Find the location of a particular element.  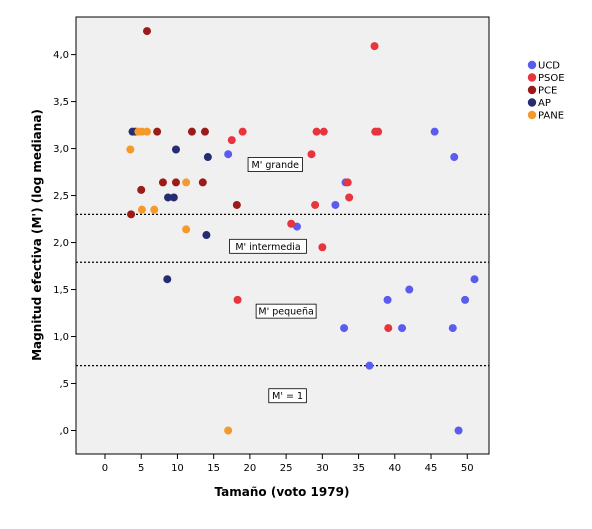

x-tick-label: 0 is located at coordinates (105, 468).